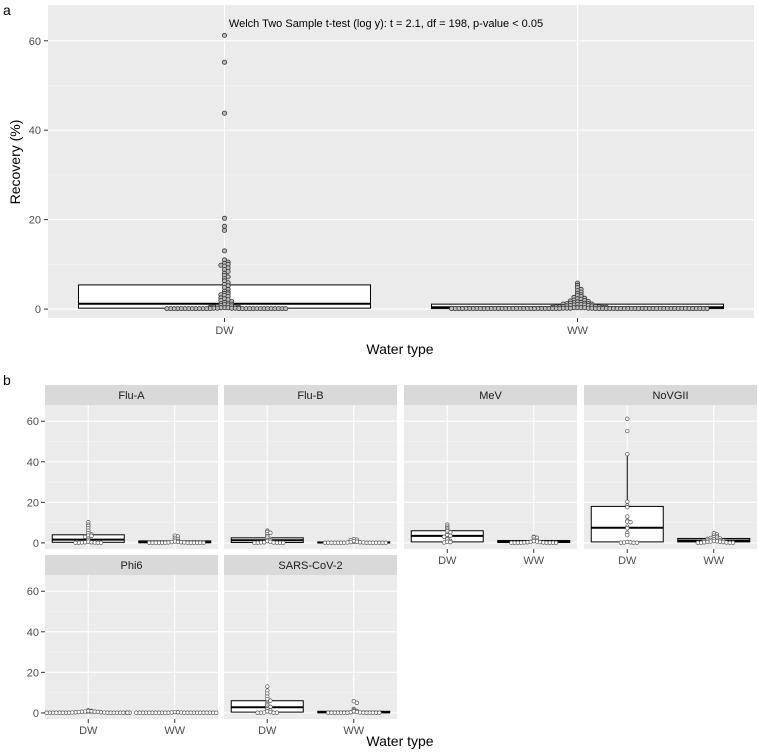 This screenshot has height=752, width=758. I want to click on panel-a-y-axis: 0 20 40 60, so click(38, 176).